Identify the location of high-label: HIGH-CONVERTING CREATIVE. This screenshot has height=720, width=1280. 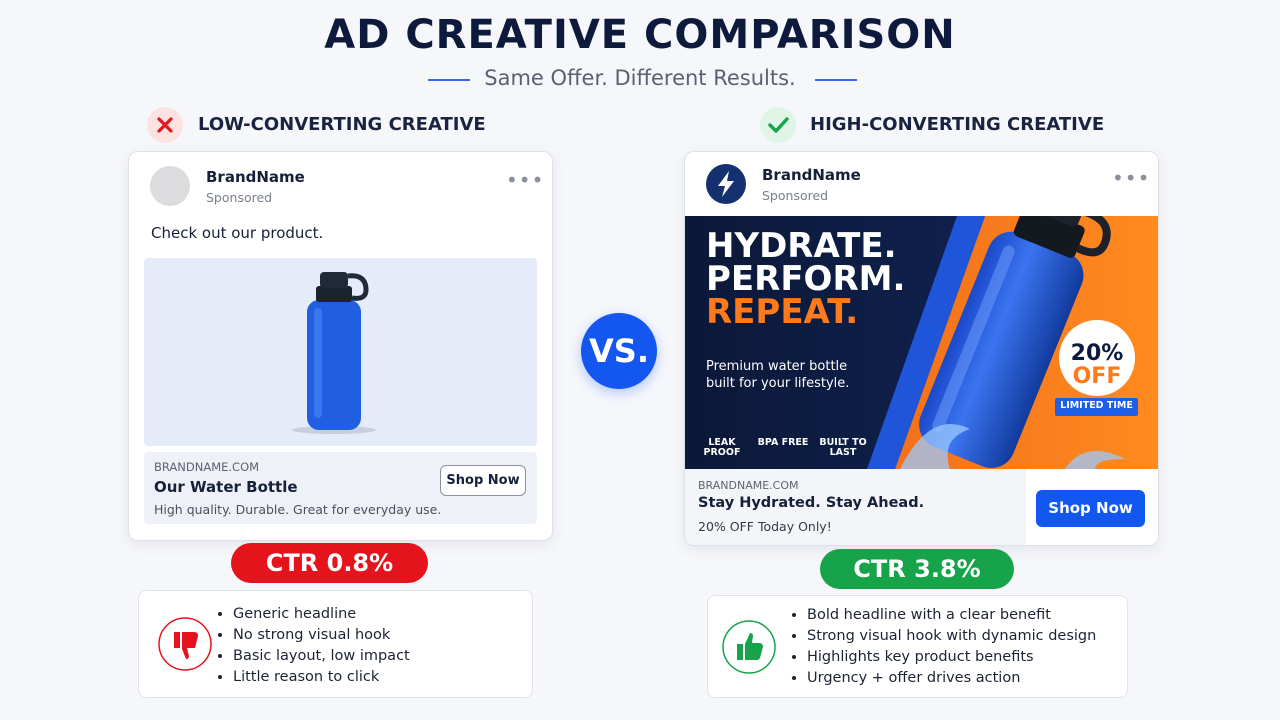
(957, 124).